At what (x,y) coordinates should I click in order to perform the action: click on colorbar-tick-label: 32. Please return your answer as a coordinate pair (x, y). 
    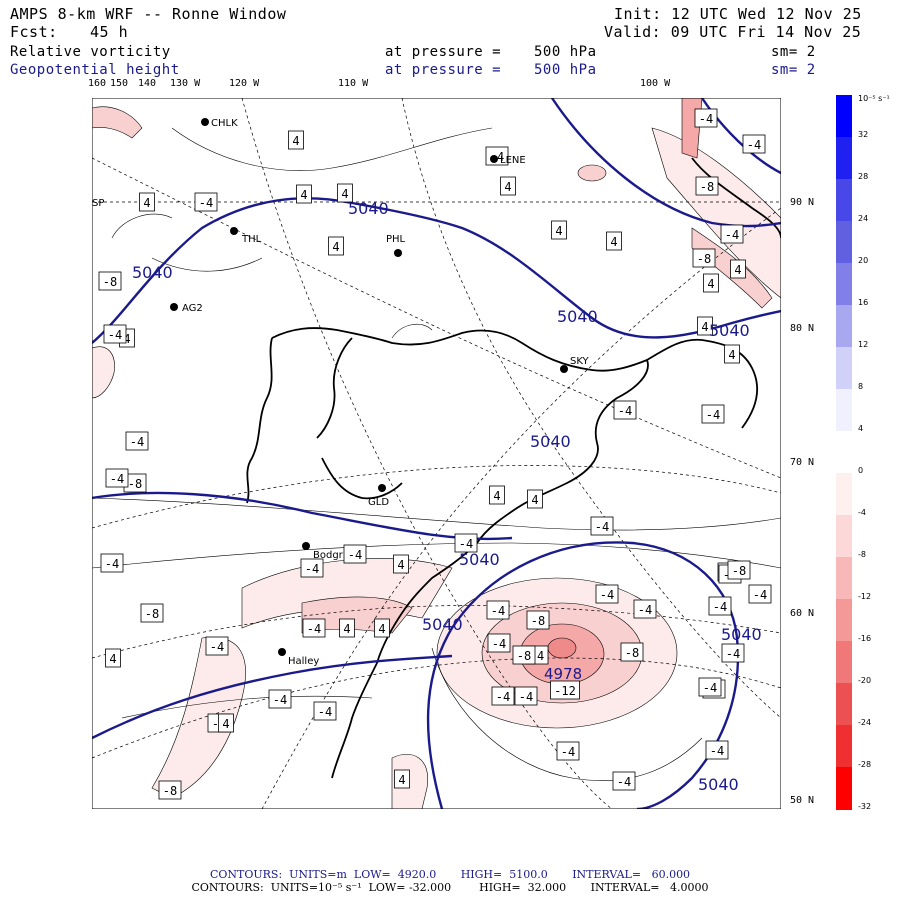
    Looking at the image, I should click on (863, 134).